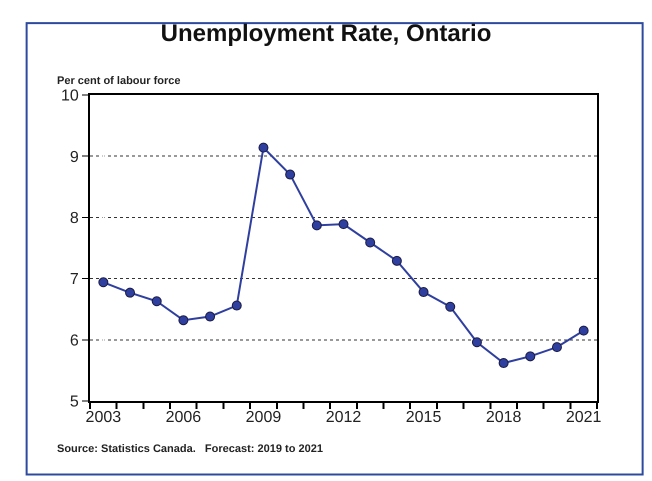  Describe the element at coordinates (184, 417) in the screenshot. I see `x-tick-label: 2006` at that location.